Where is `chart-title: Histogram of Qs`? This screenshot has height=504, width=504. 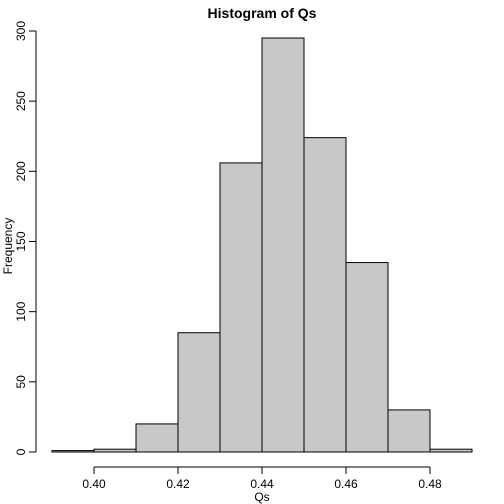
chart-title: Histogram of Qs is located at coordinates (262, 13).